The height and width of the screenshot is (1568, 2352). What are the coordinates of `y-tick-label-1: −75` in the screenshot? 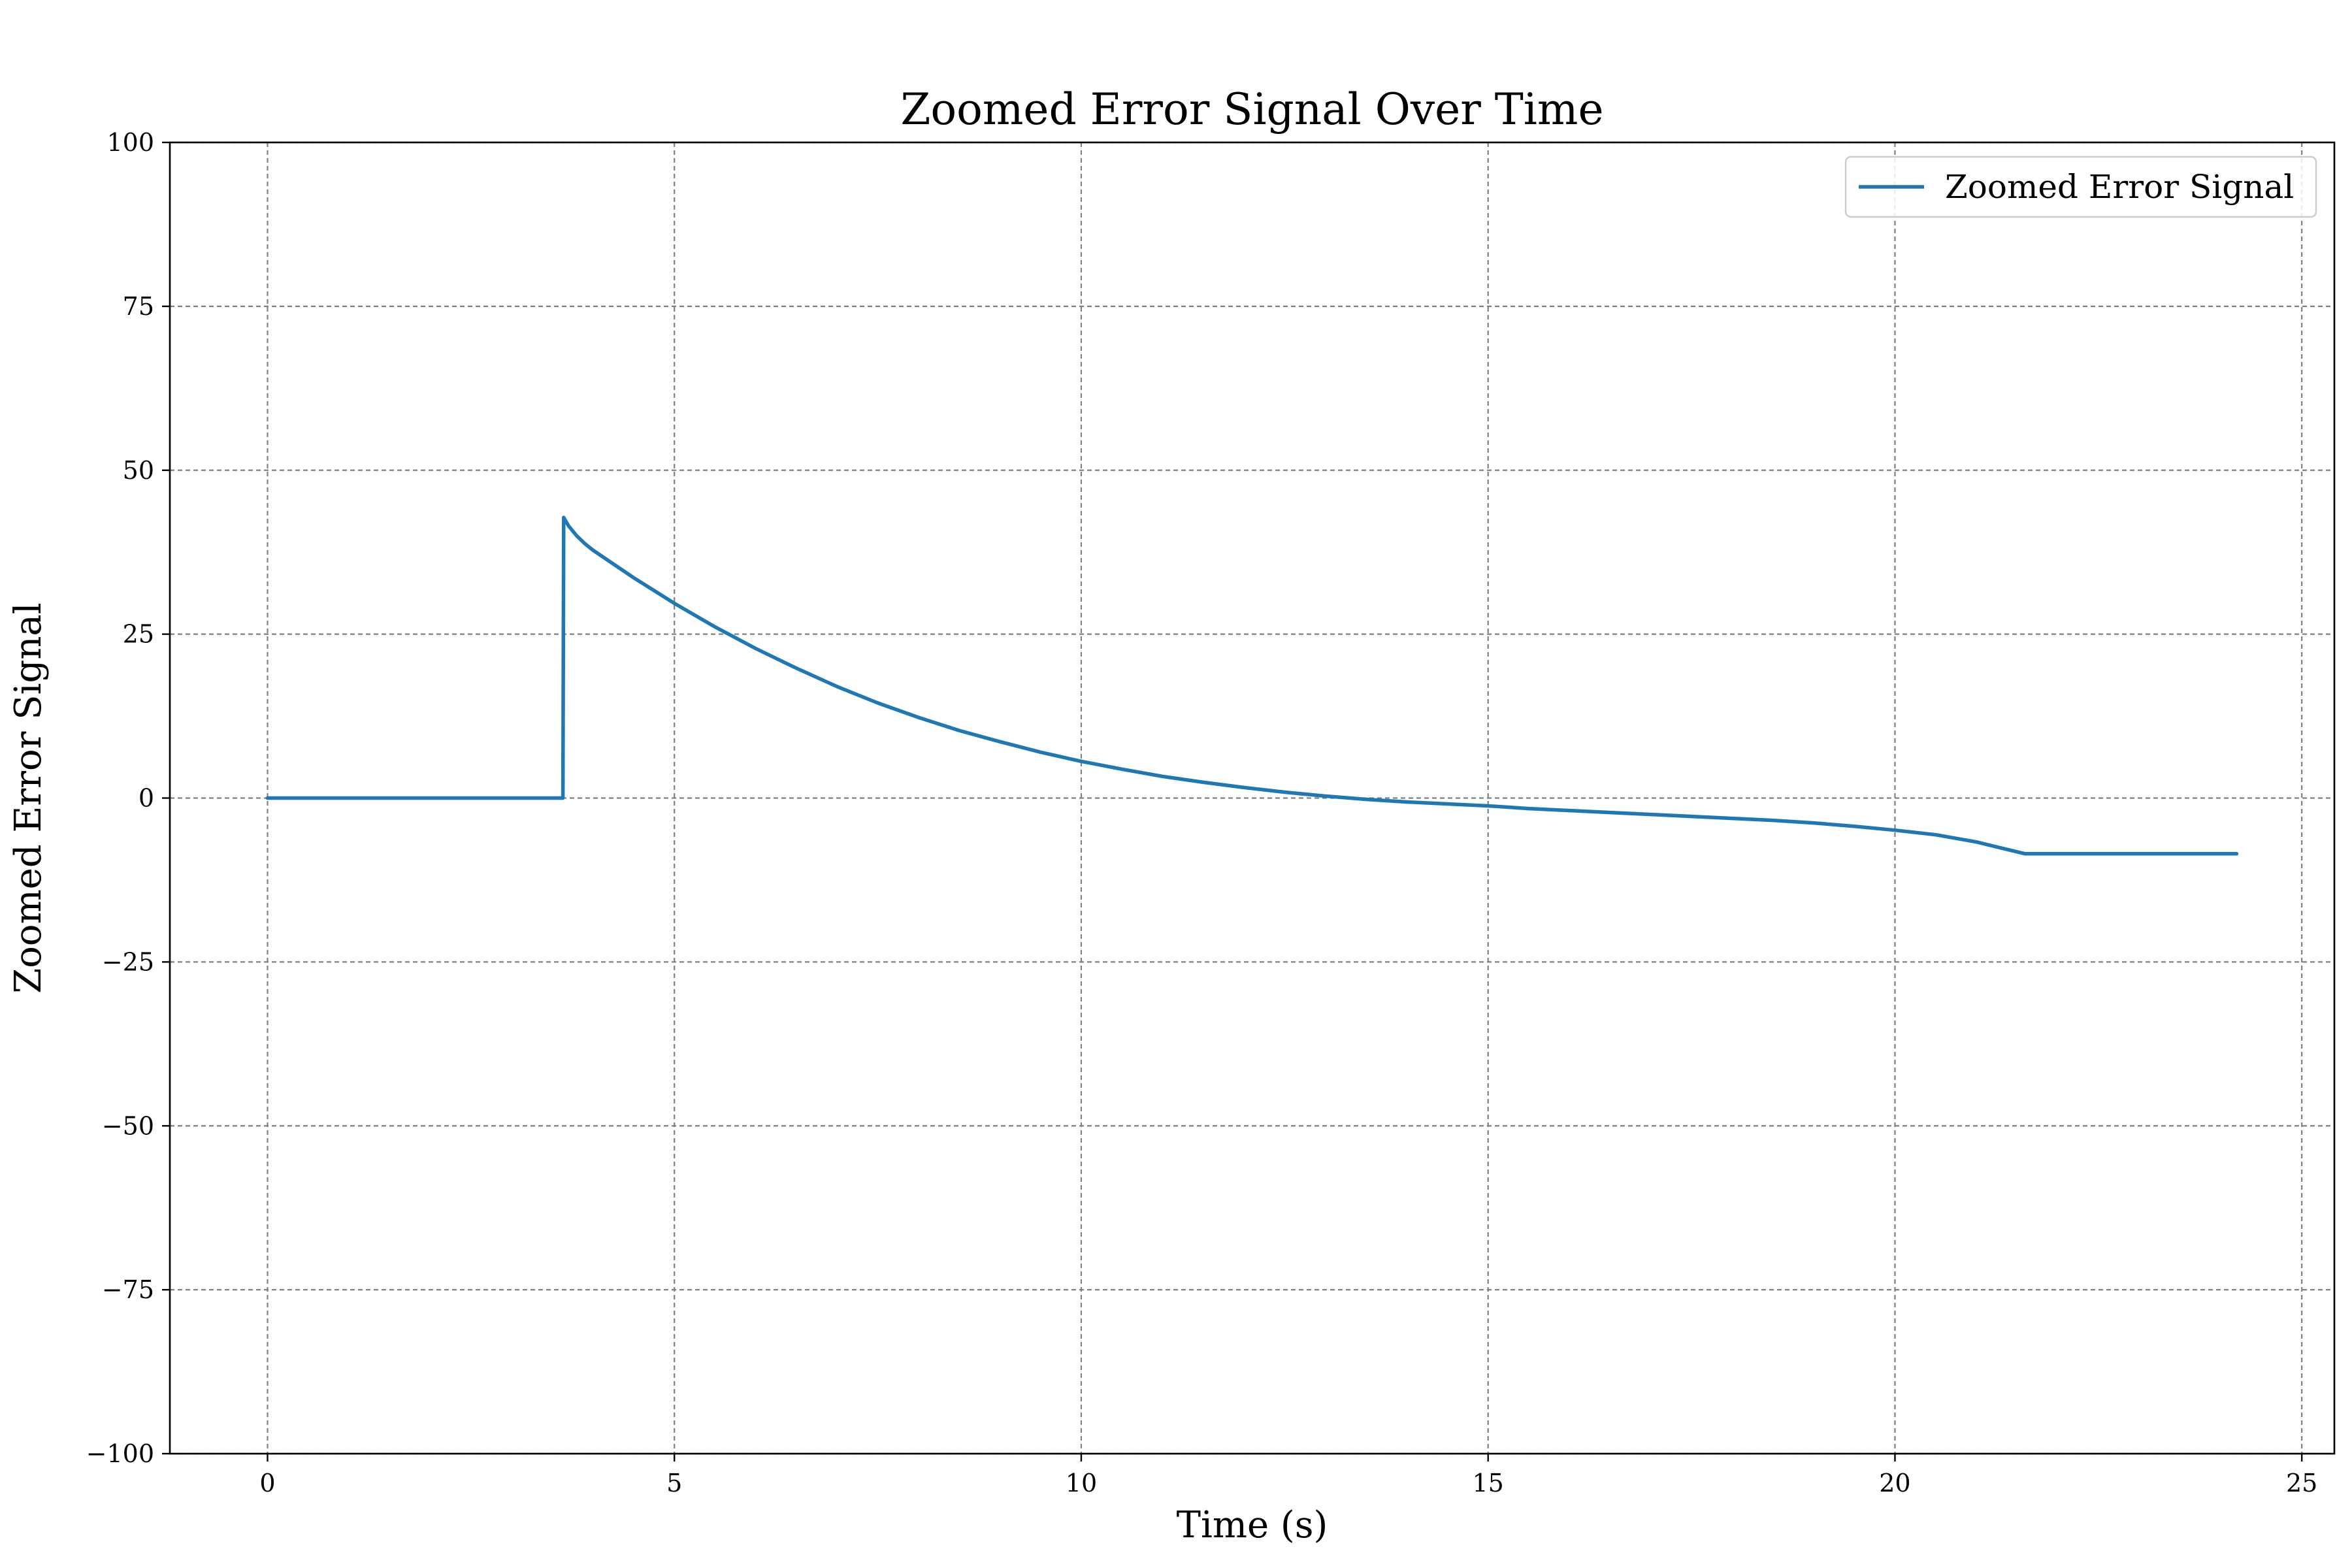 It's located at (128, 1289).